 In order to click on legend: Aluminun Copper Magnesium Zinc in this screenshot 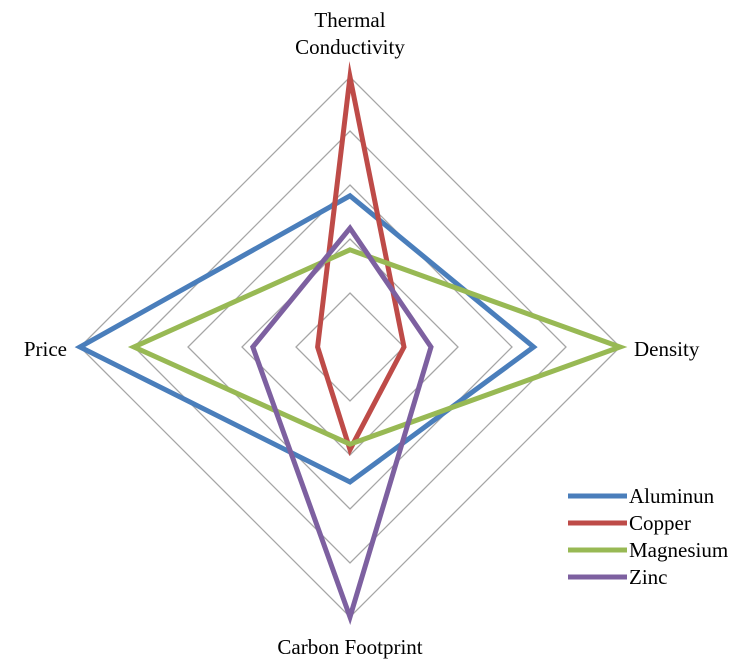, I will do `click(648, 536)`.